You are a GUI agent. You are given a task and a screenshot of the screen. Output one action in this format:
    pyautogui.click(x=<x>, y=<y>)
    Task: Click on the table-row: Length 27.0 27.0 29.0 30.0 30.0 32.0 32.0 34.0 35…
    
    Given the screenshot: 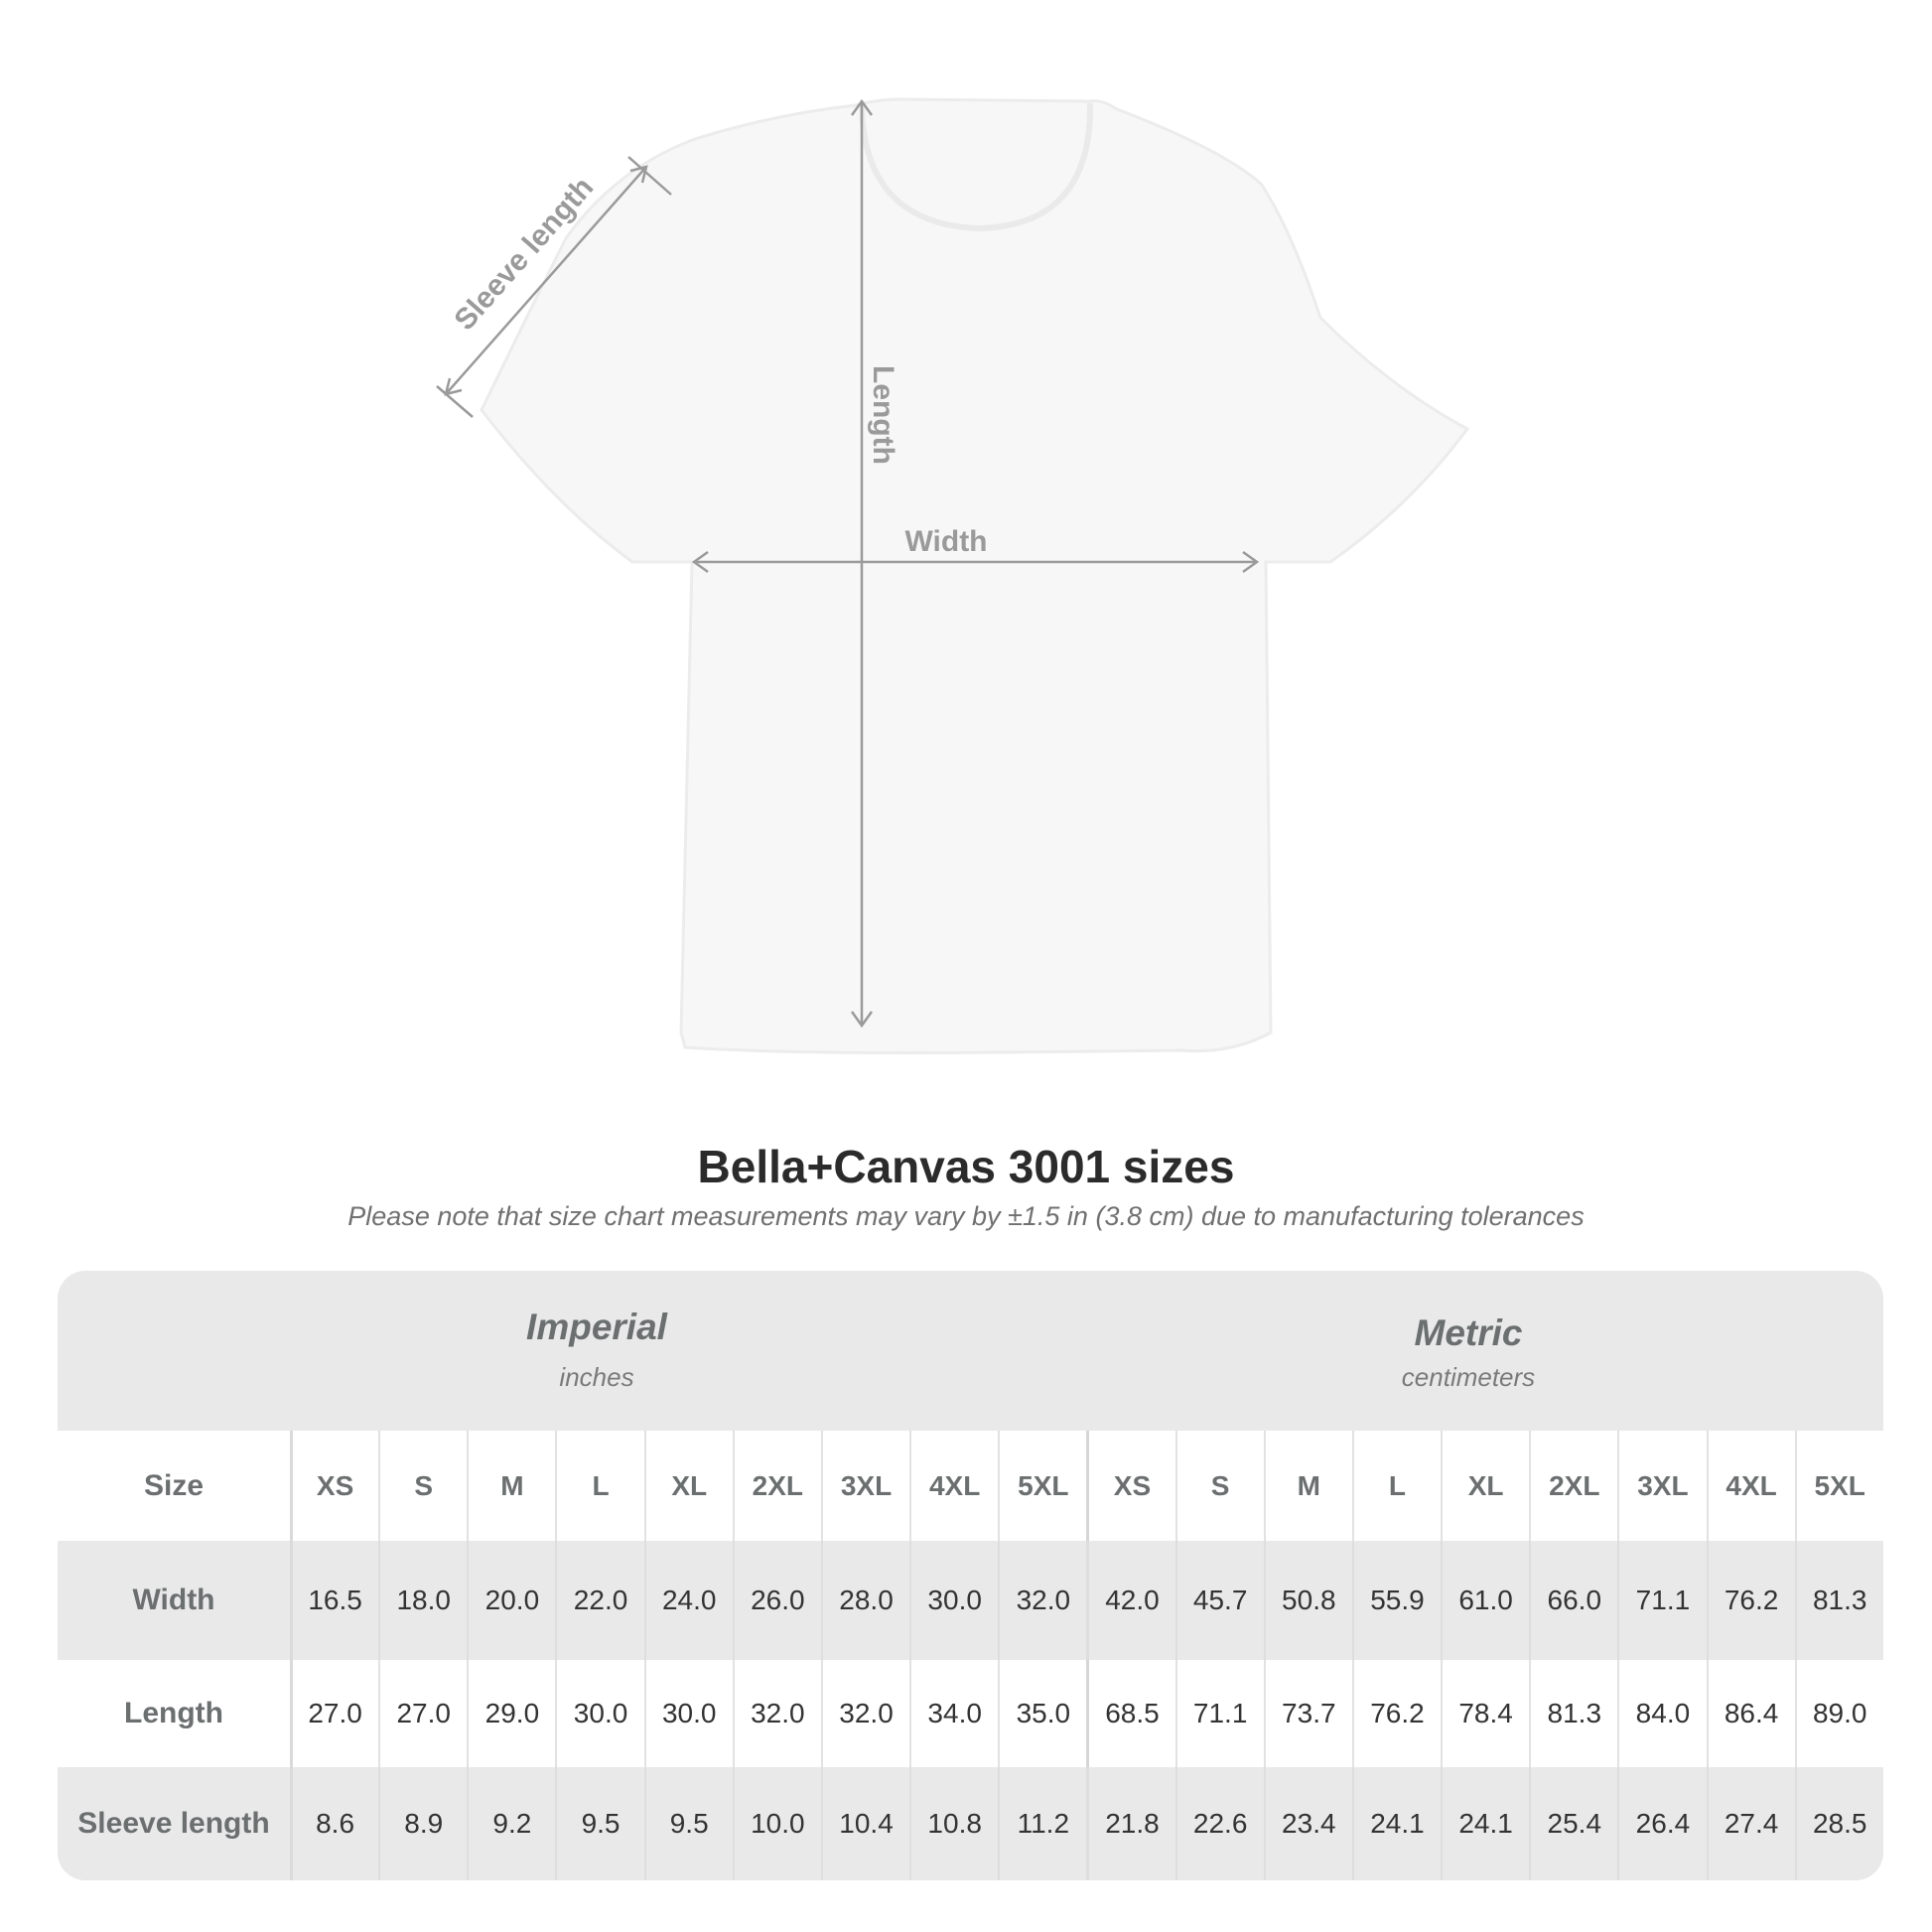 What is the action you would take?
    pyautogui.click(x=971, y=1714)
    